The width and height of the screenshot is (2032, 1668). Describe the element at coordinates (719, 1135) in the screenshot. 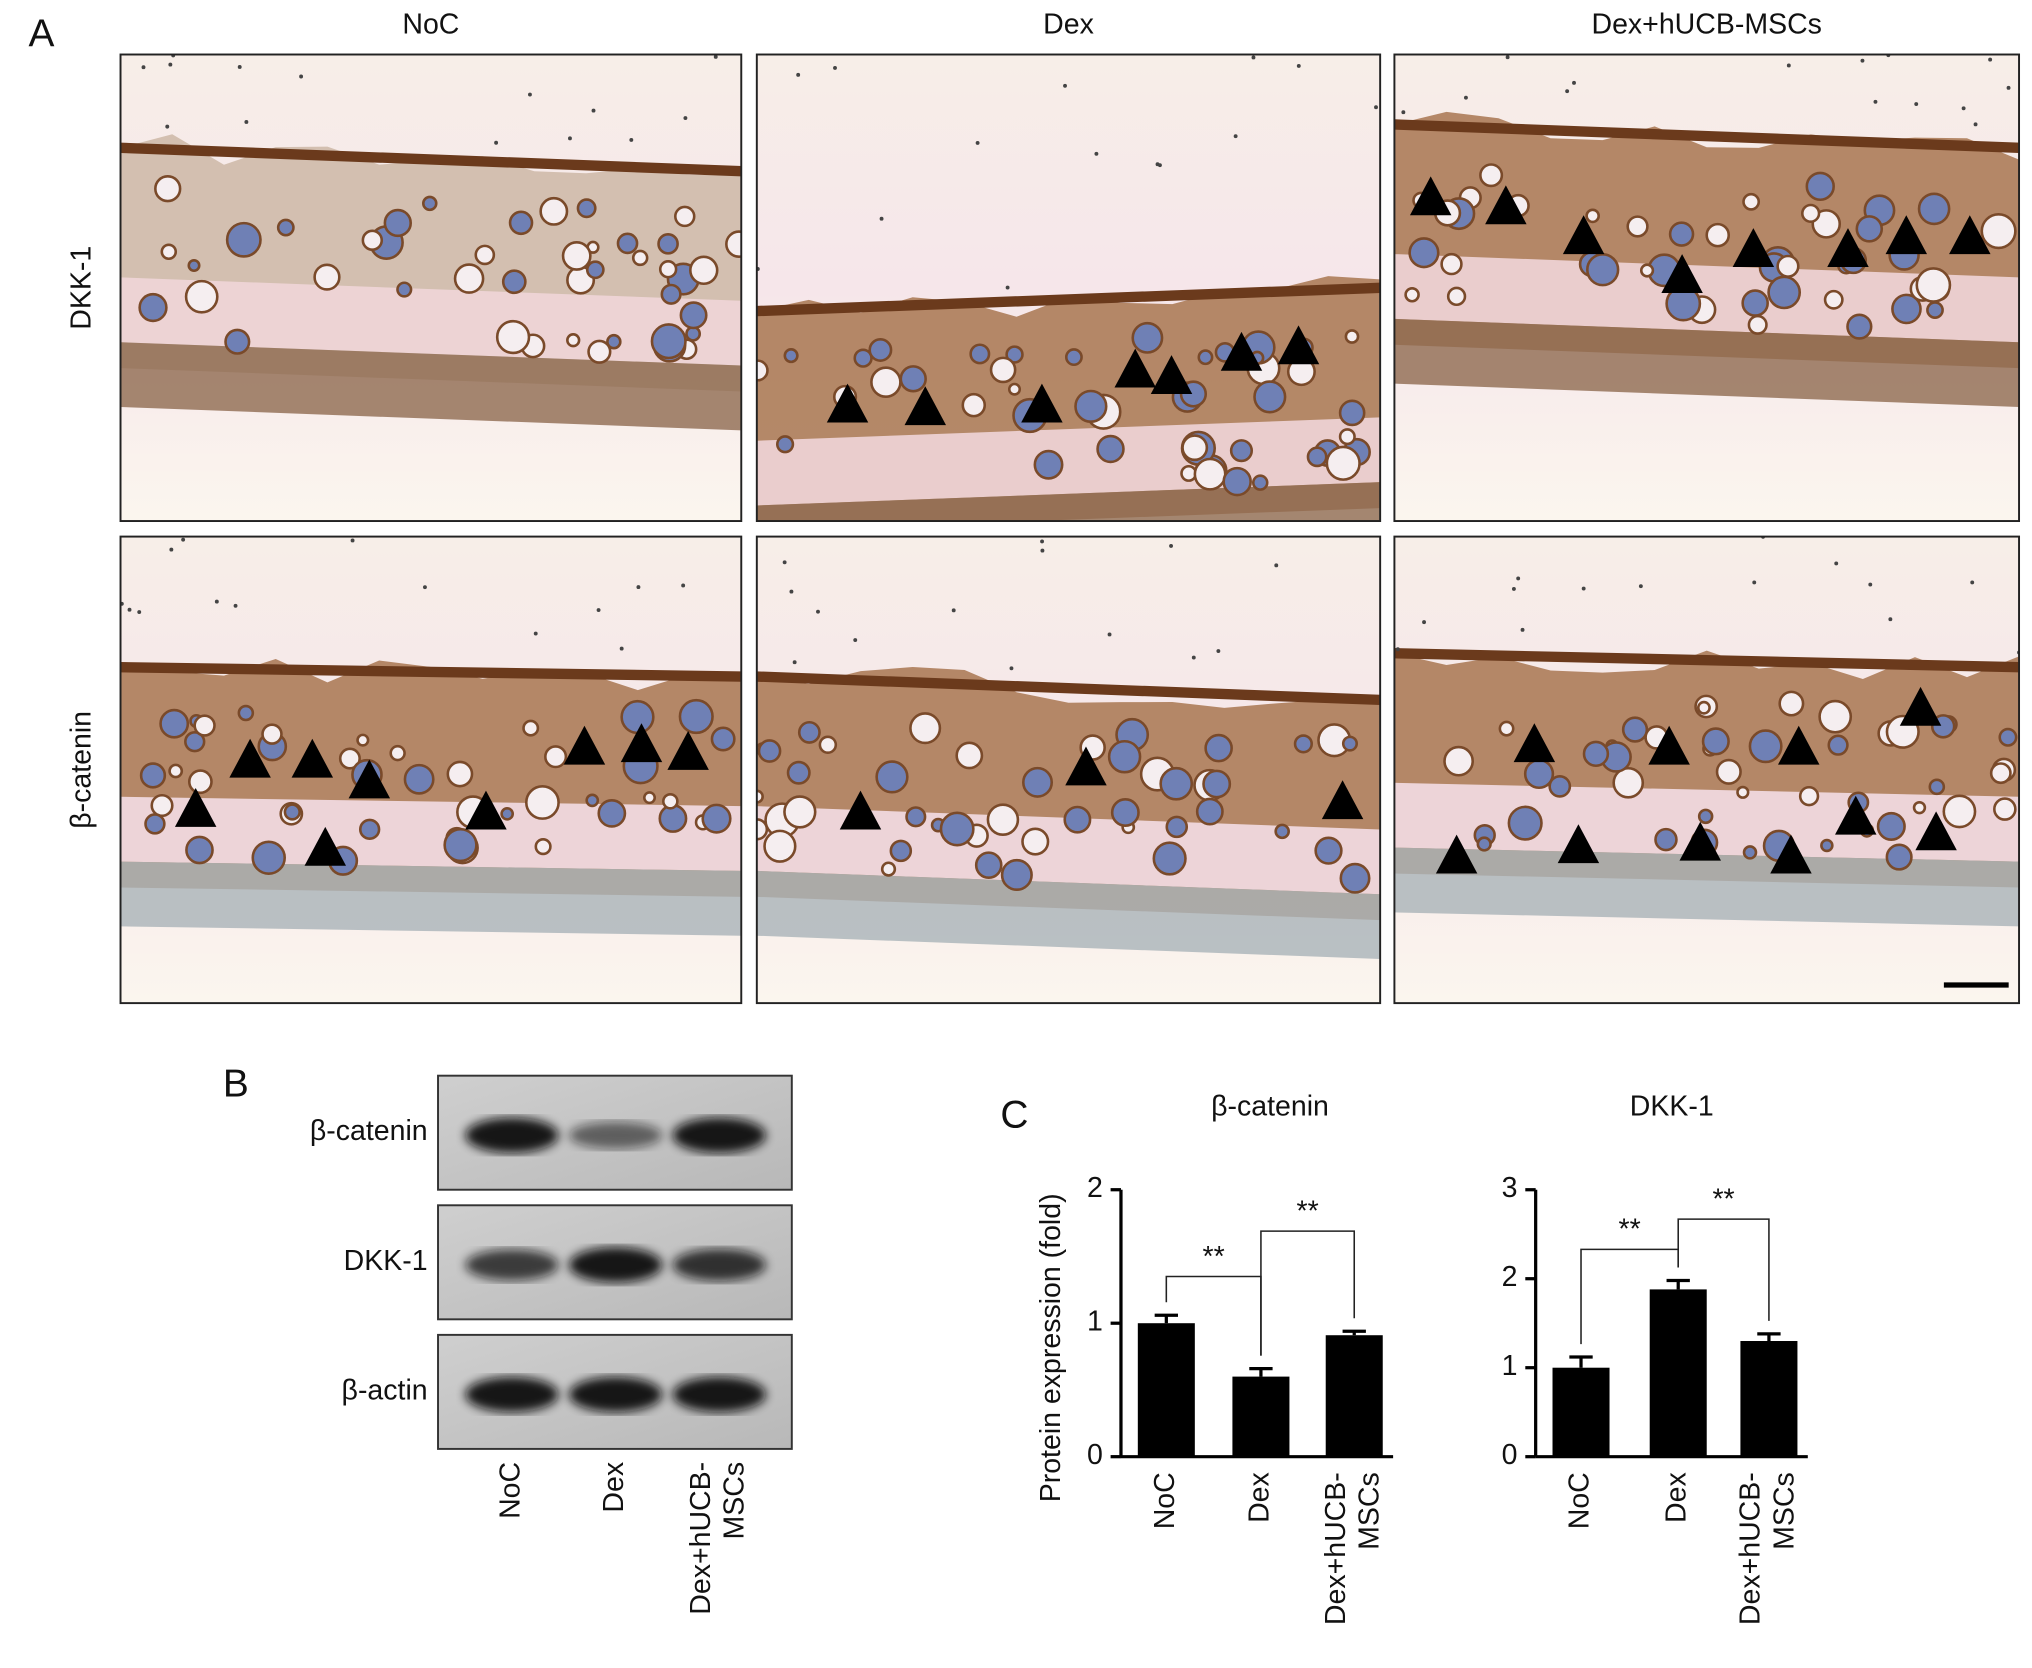

I see `band` at that location.